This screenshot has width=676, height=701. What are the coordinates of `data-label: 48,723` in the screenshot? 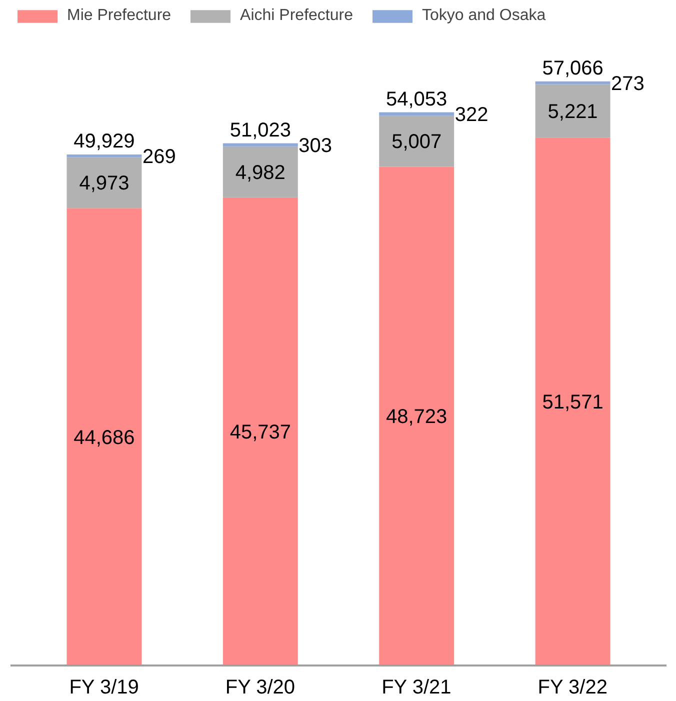 It's located at (417, 417).